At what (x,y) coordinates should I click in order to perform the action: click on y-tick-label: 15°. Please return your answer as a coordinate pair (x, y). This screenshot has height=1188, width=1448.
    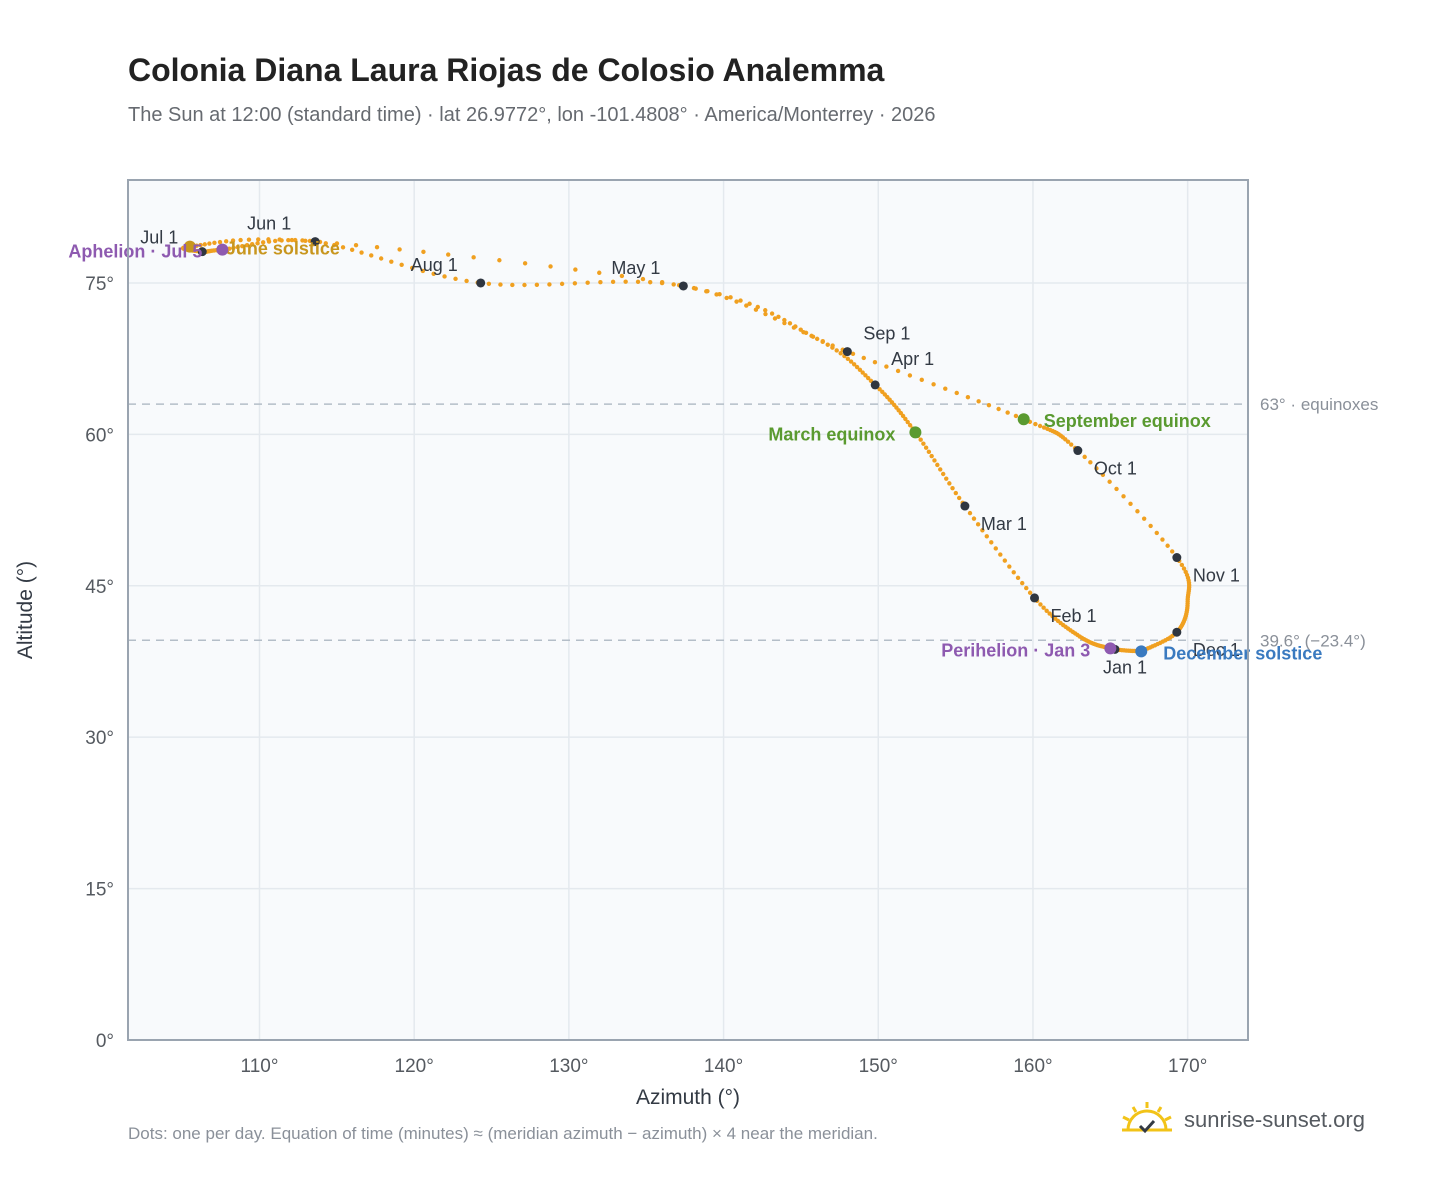
    Looking at the image, I should click on (99, 890).